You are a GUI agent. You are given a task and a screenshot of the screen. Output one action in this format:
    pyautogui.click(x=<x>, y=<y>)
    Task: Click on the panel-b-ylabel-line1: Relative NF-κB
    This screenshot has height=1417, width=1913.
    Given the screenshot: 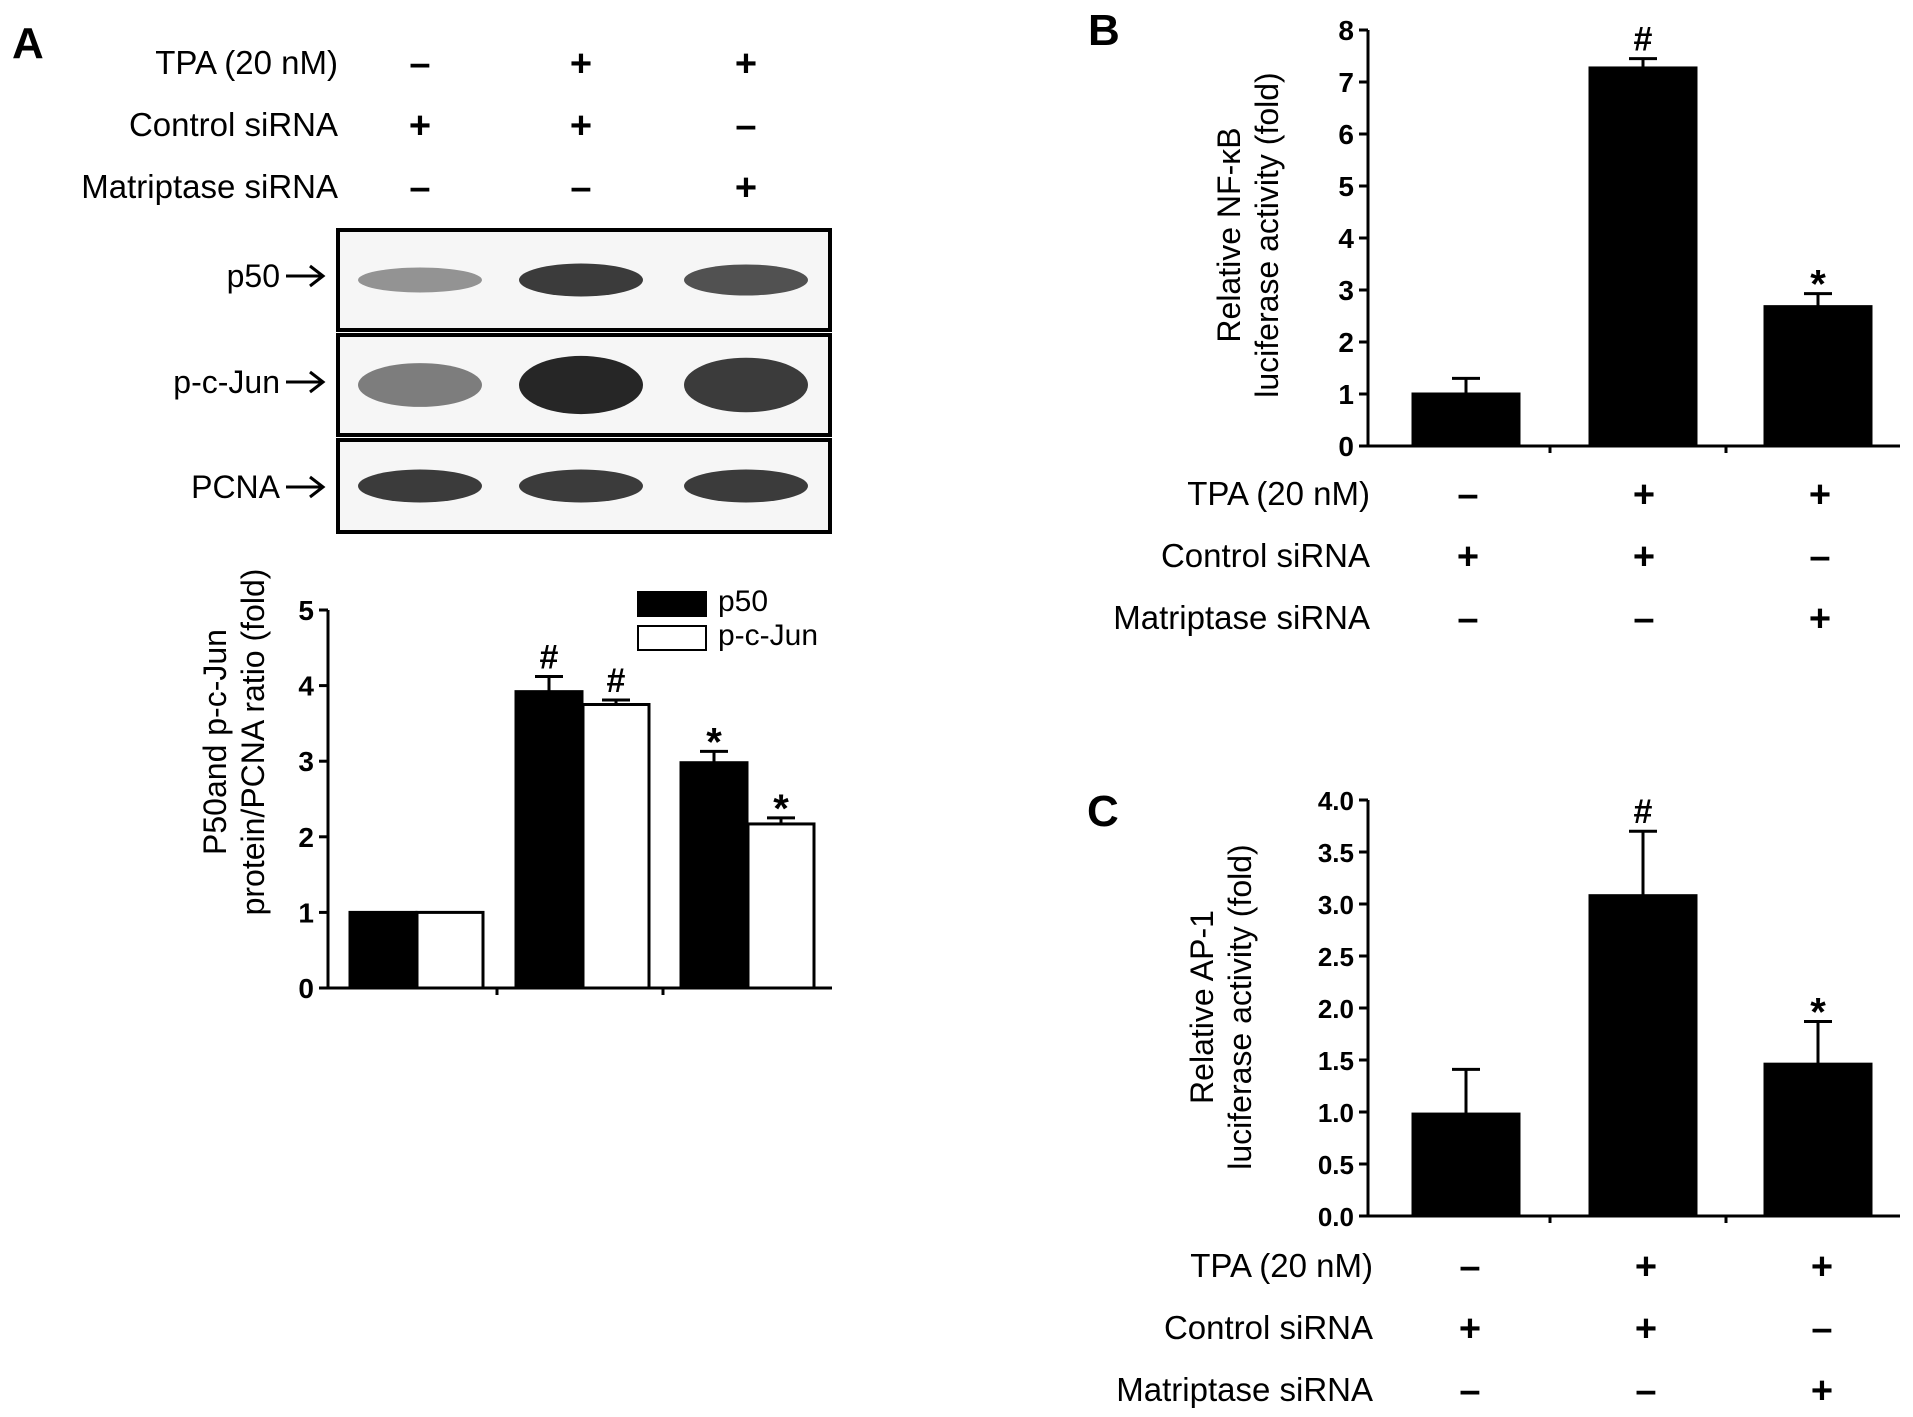 What is the action you would take?
    pyautogui.click(x=1229, y=234)
    